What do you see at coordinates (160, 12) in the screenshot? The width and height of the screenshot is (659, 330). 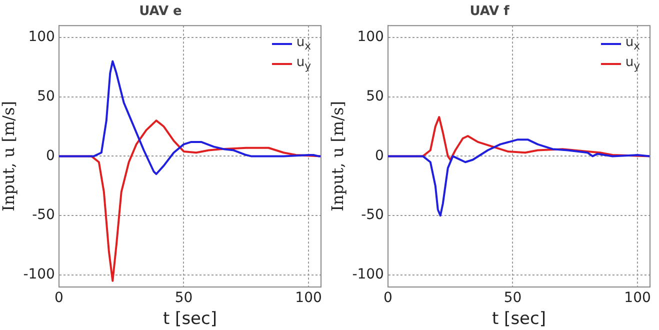 I see `chart-title: UAV e` at bounding box center [160, 12].